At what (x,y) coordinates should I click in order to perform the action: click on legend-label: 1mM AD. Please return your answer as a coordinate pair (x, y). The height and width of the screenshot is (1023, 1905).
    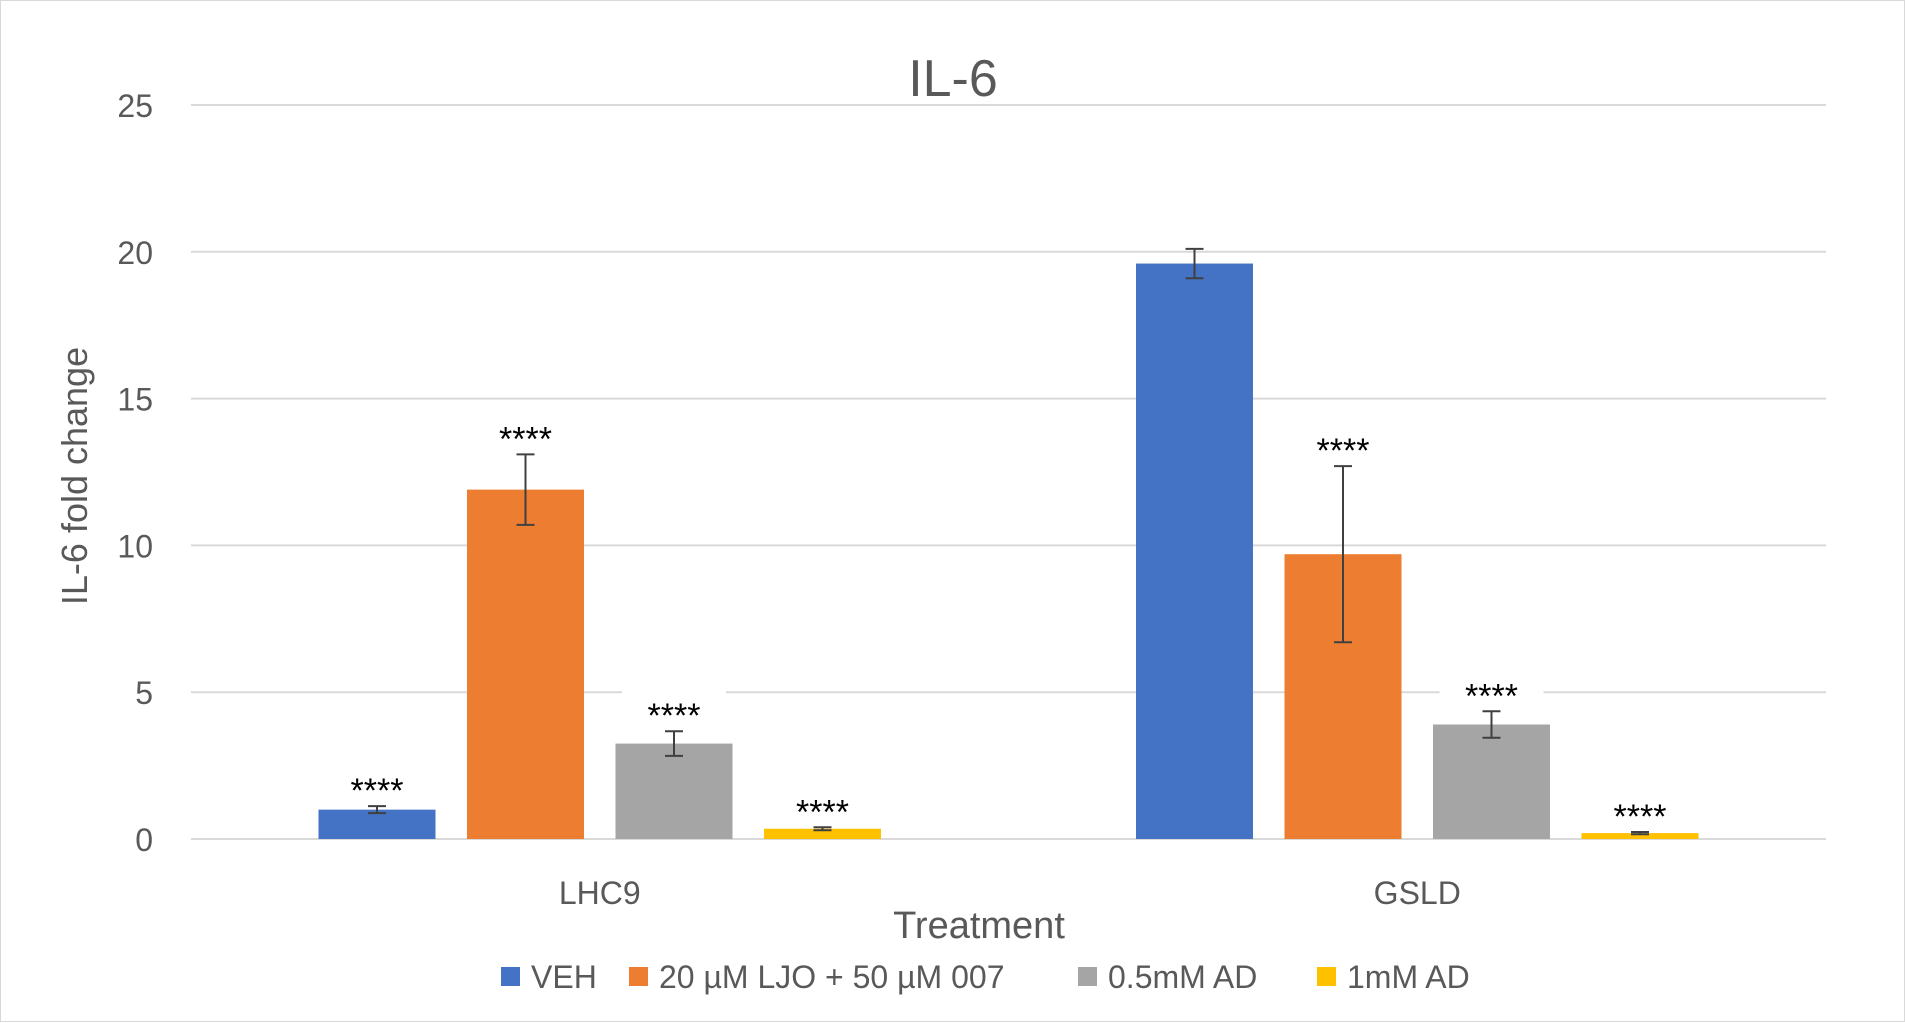
    Looking at the image, I should click on (1408, 977).